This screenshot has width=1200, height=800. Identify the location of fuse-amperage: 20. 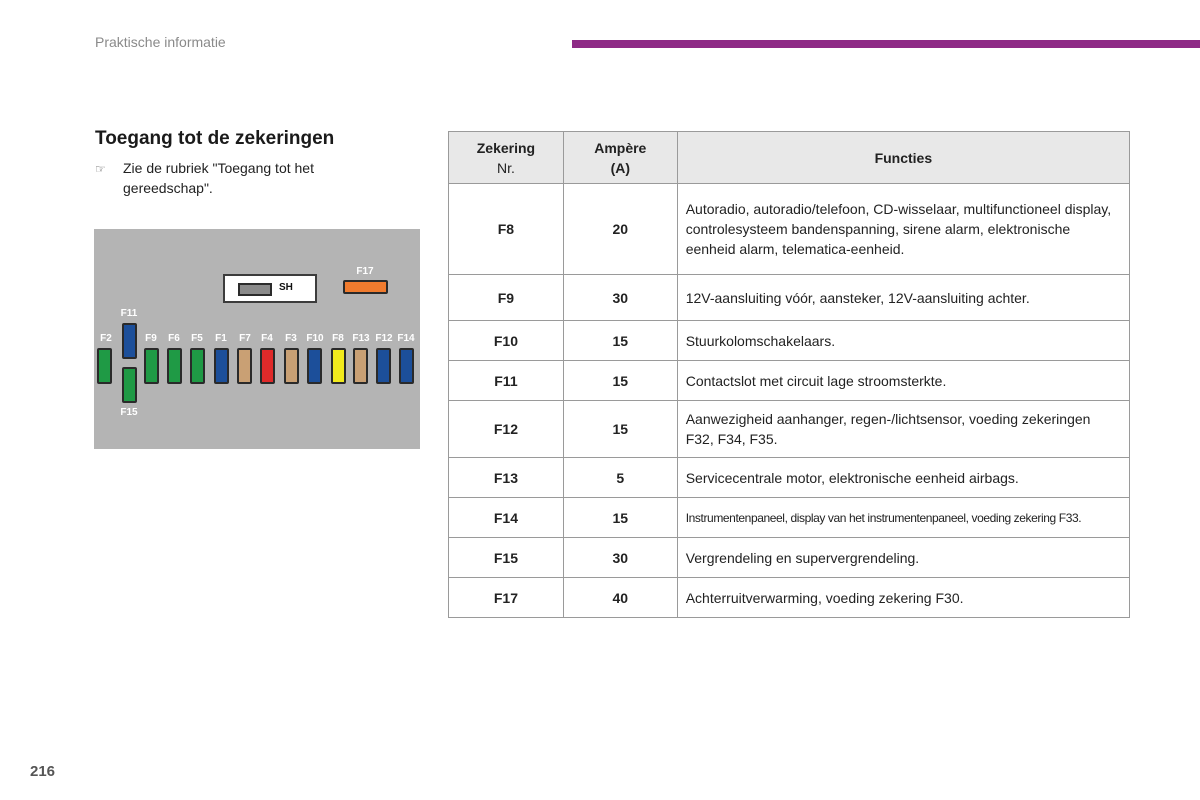
(620, 229).